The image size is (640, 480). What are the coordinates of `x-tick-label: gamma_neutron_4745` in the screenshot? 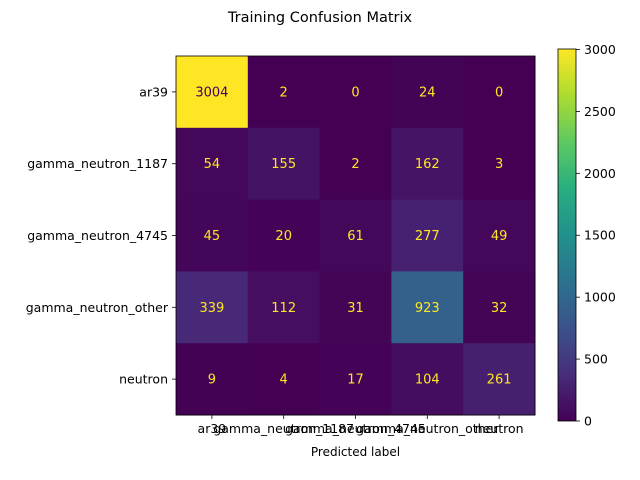 It's located at (355, 428).